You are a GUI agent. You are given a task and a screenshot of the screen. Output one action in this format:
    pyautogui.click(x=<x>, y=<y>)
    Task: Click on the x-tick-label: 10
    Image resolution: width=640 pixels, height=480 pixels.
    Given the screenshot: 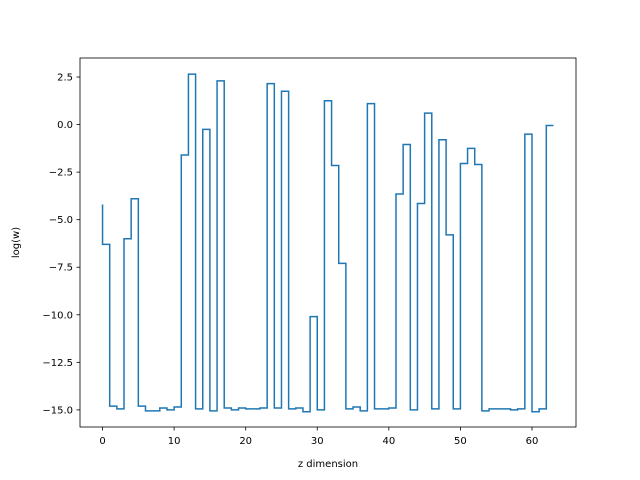 What is the action you would take?
    pyautogui.click(x=174, y=441)
    